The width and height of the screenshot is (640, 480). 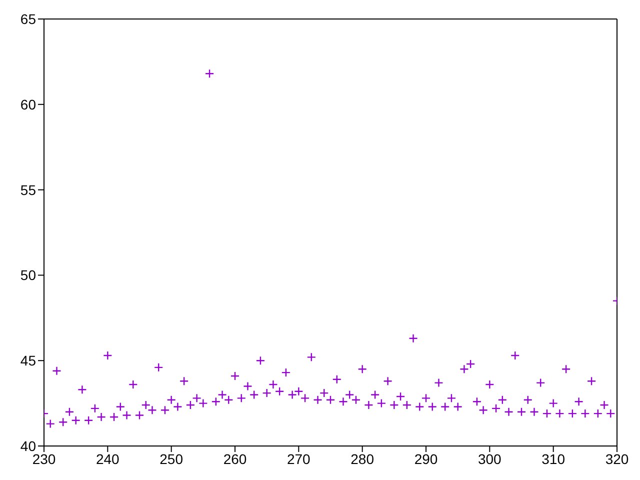 What do you see at coordinates (28, 18) in the screenshot?
I see `y-tick-label: 65` at bounding box center [28, 18].